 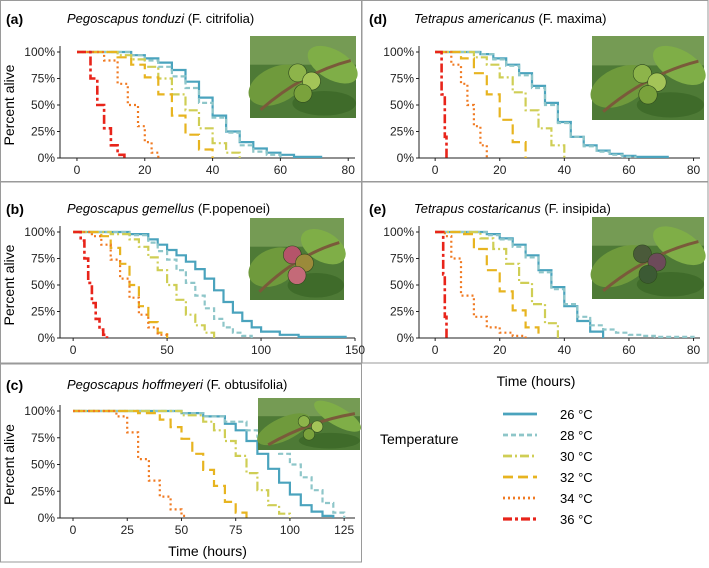 I want to click on x-tick-label: 125, so click(x=344, y=530).